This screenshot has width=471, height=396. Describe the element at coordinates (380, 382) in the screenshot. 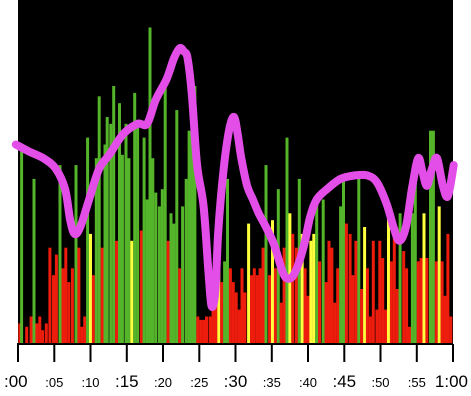

I see `x-tick-label-10: :50` at that location.